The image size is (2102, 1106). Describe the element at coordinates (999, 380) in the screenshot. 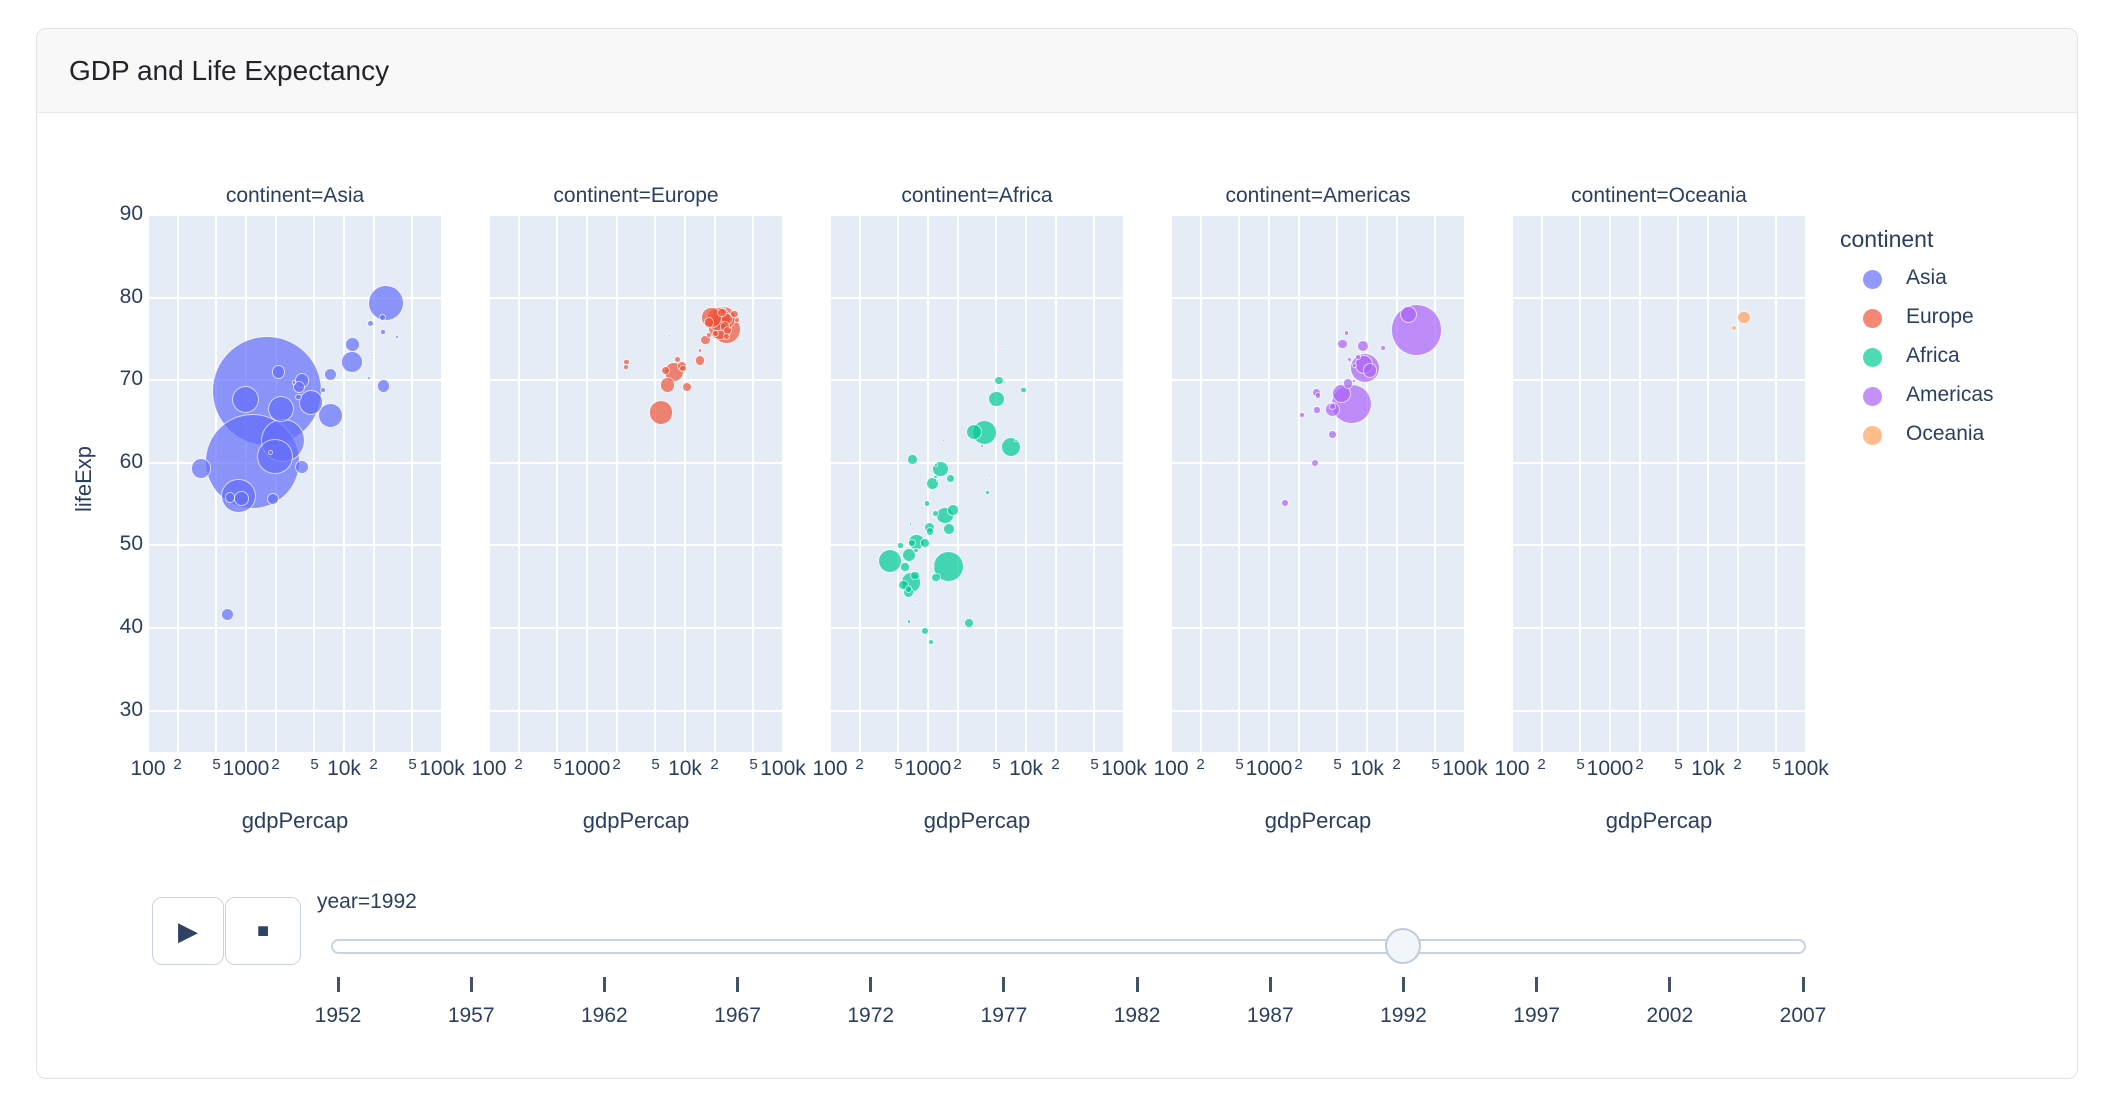

I see `bubble-tunisia` at that location.